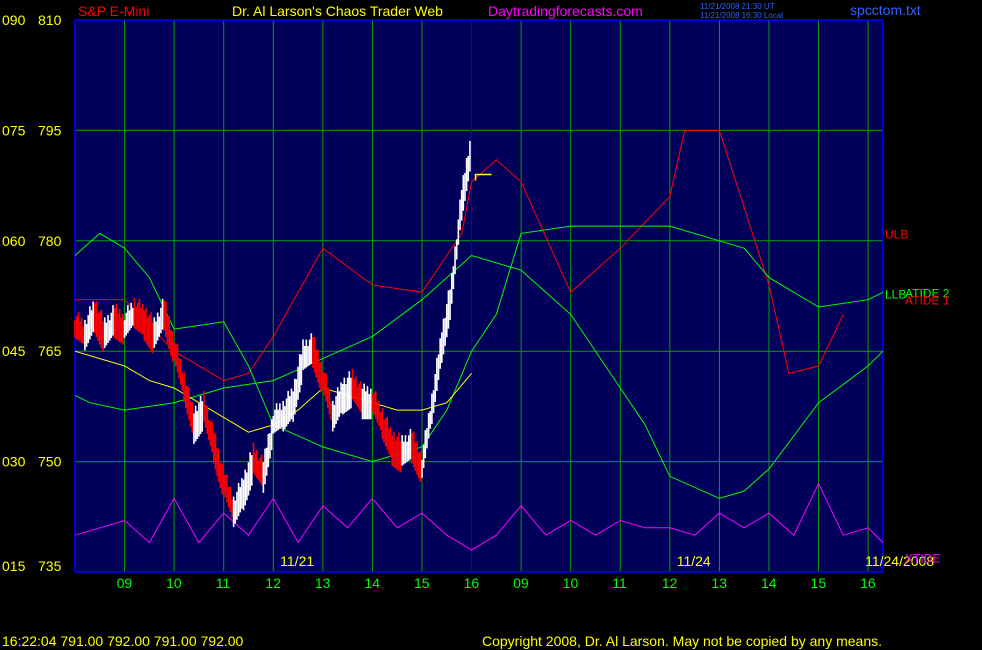 The image size is (982, 650). Describe the element at coordinates (885, 10) in the screenshot. I see `file-label: spcctom.txt` at that location.